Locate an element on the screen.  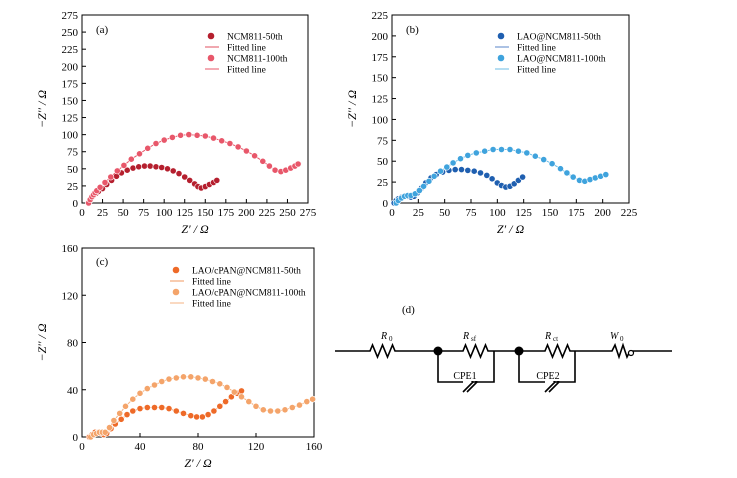
y-tick-label: 225 is located at coordinates (380, 16).